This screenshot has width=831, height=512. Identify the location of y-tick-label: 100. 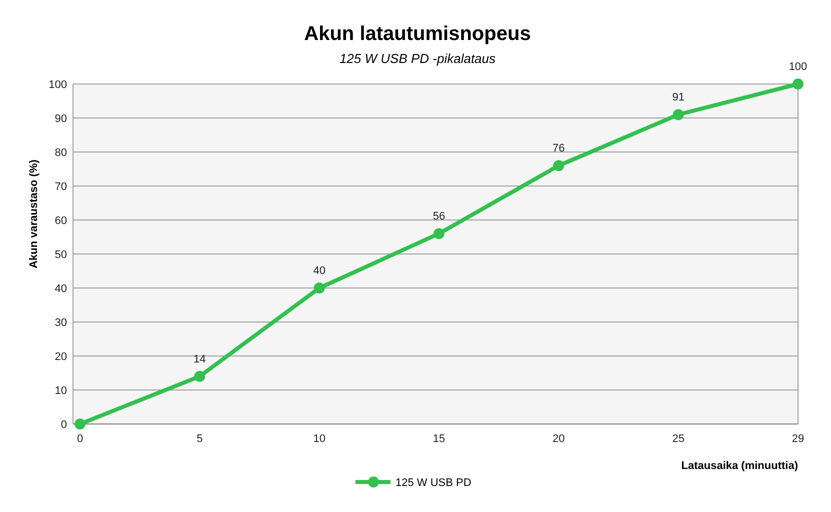
(57, 85).